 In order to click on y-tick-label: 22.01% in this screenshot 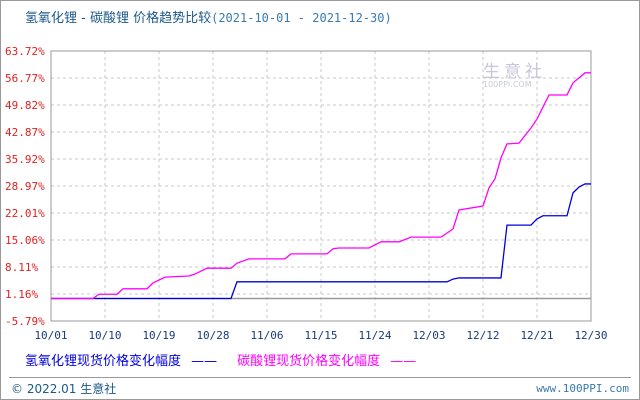, I will do `click(25, 213)`.